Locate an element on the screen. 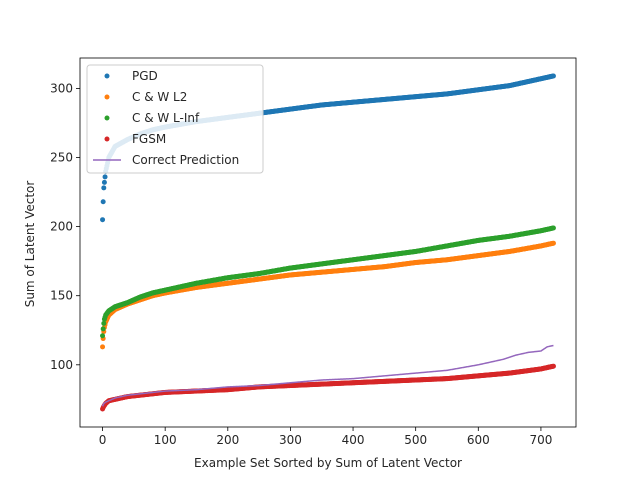  x-tick-label: 0 is located at coordinates (103, 440).